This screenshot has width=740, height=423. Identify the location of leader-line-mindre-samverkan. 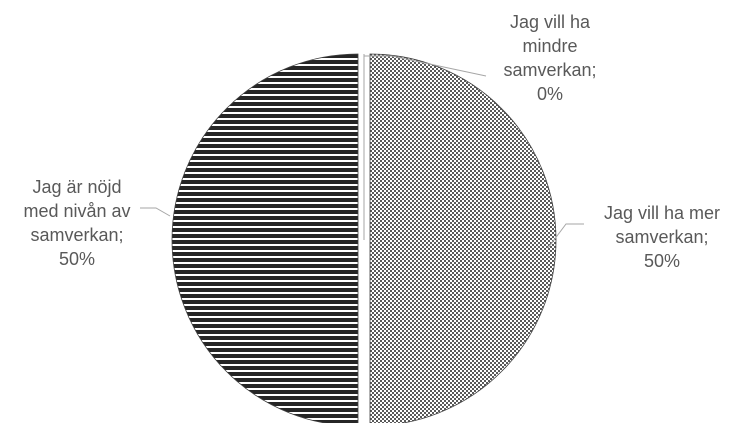
(425, 66).